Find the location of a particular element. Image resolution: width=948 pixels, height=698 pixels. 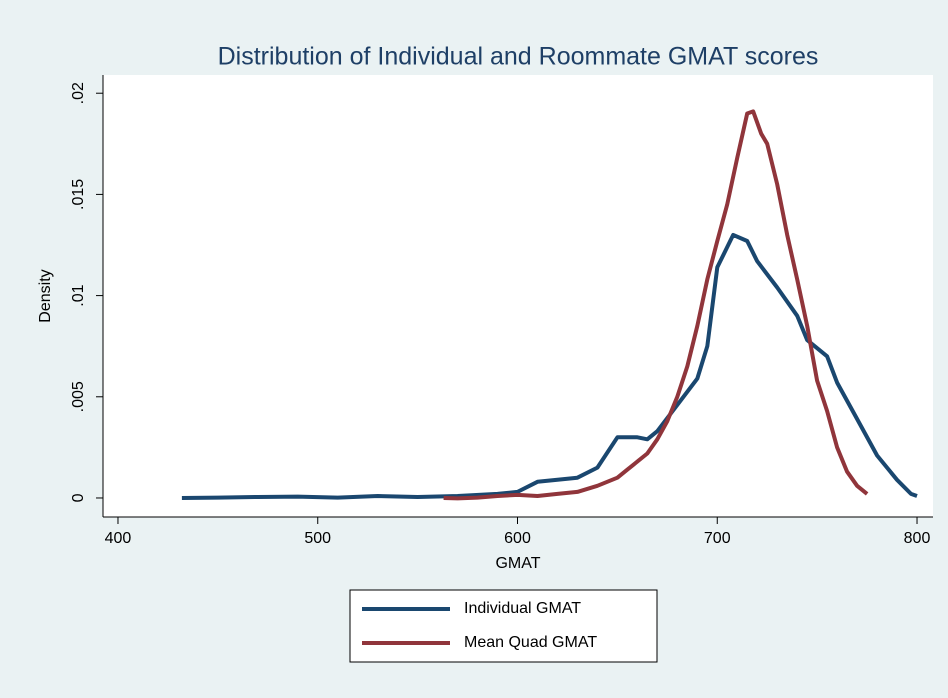

y-tick-label: 0 is located at coordinates (78, 497).